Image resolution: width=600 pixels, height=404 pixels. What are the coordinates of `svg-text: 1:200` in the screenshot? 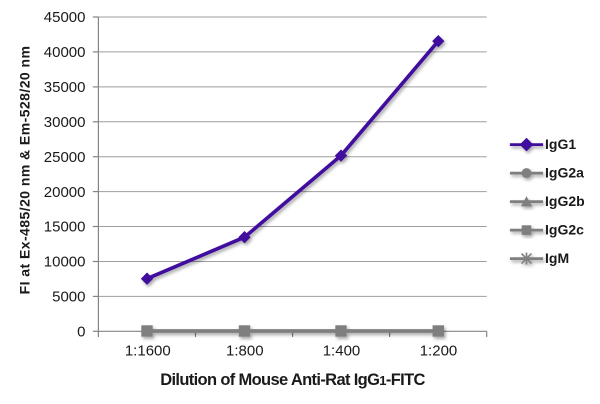 It's located at (439, 351).